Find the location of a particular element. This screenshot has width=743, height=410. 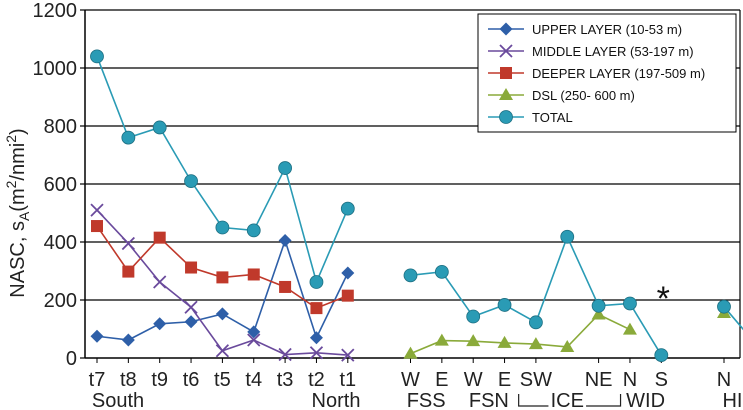

x-tick-label-2: t9 is located at coordinates (159, 380).